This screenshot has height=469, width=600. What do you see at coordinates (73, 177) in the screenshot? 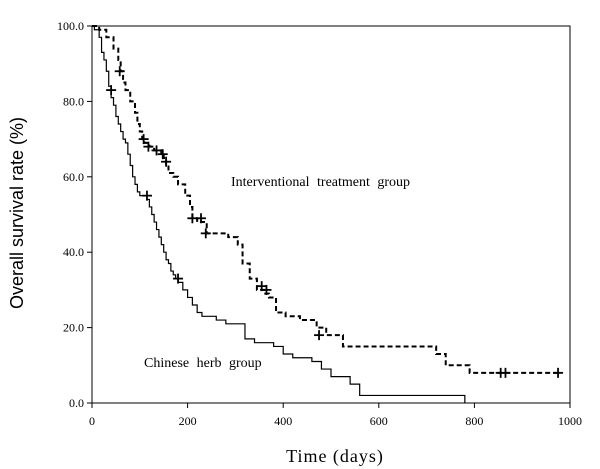
I see `y-tick-label: 60.0` at bounding box center [73, 177].